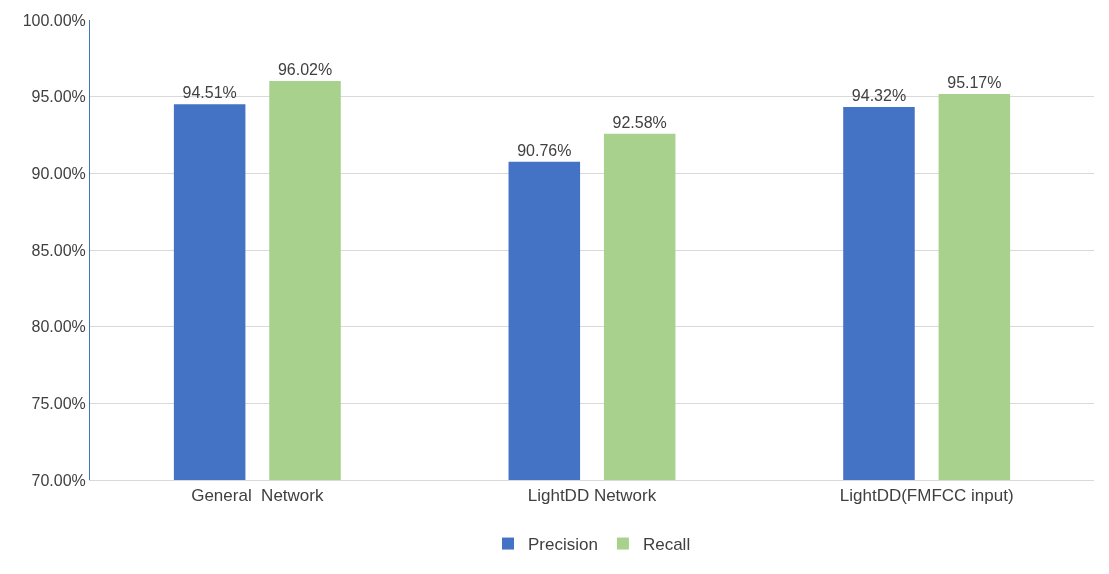  What do you see at coordinates (563, 545) in the screenshot?
I see `legend-label: Precision` at bounding box center [563, 545].